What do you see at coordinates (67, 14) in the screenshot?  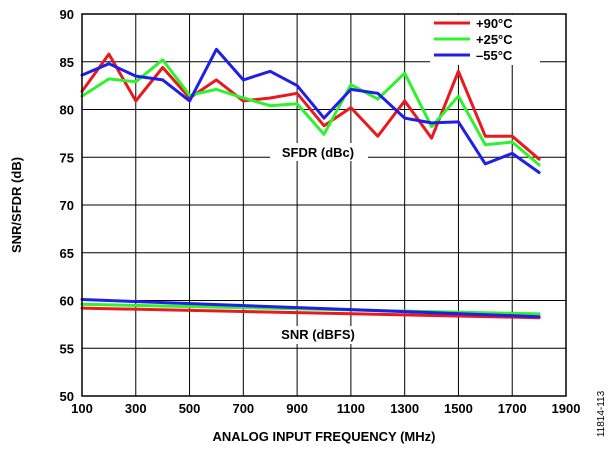 I see `y-tick-label: 90` at bounding box center [67, 14].